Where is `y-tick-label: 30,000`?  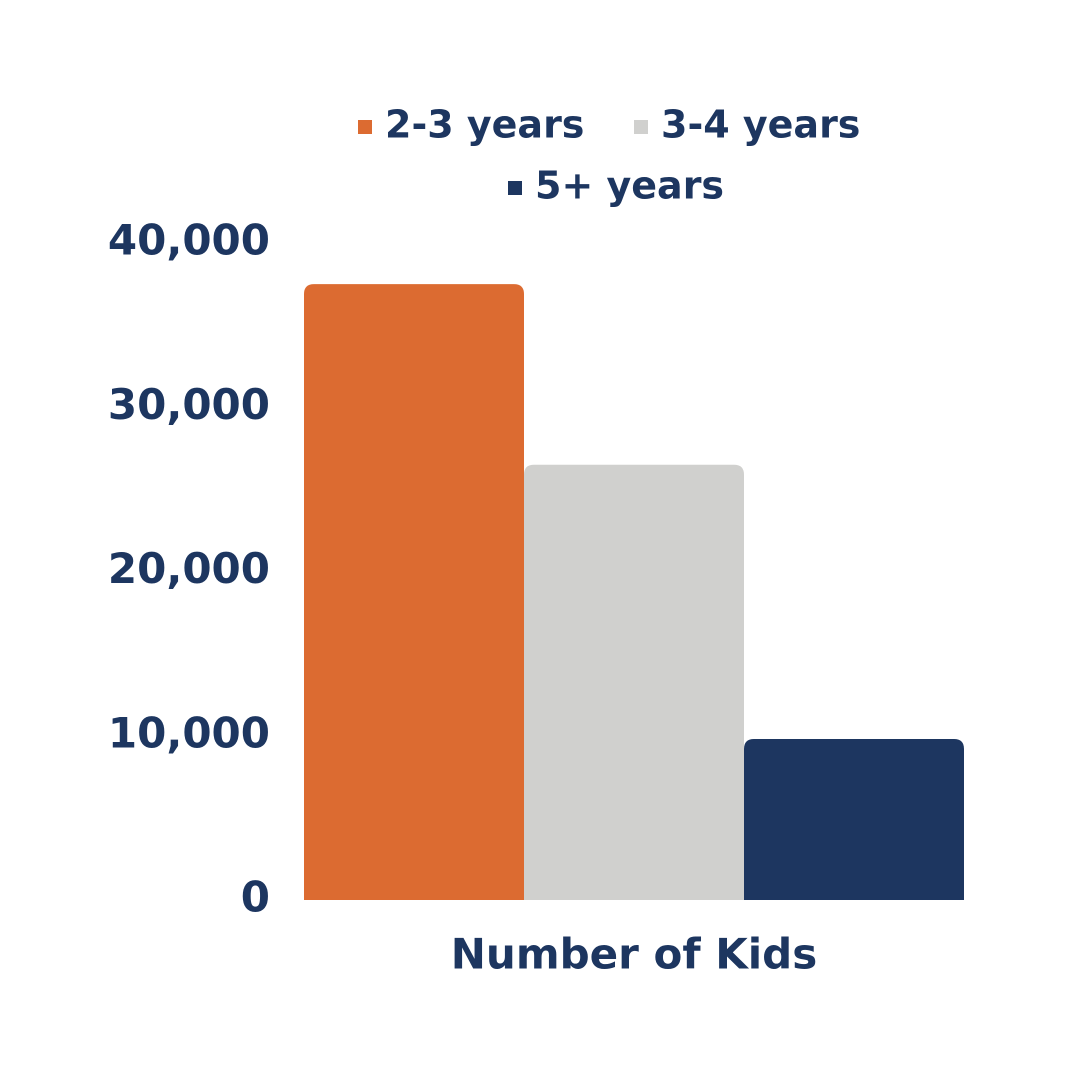
y-tick-label: 30,000 is located at coordinates (189, 404).